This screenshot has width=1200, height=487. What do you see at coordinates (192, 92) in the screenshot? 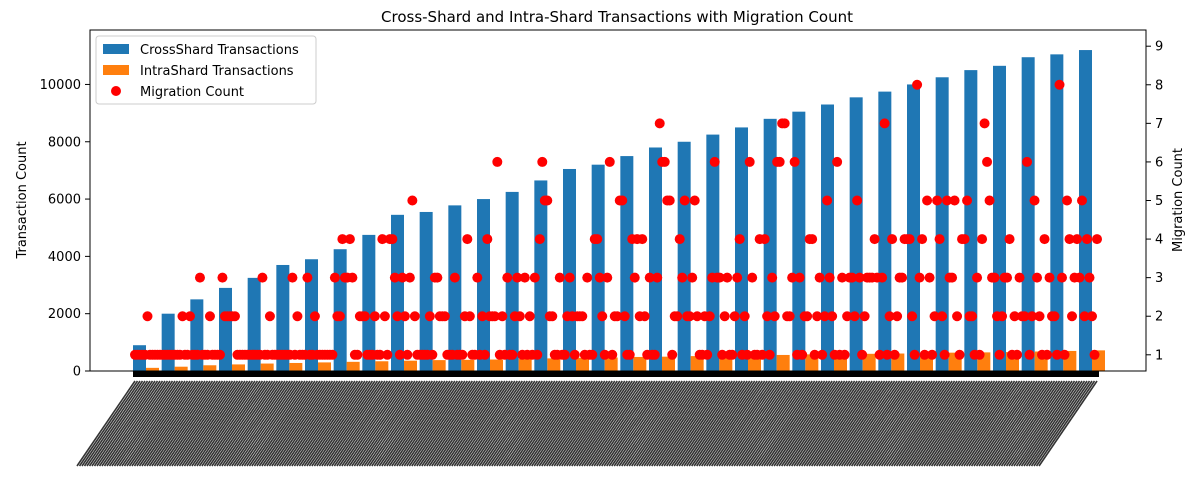
I see `legend-label: Migration Count` at bounding box center [192, 92].